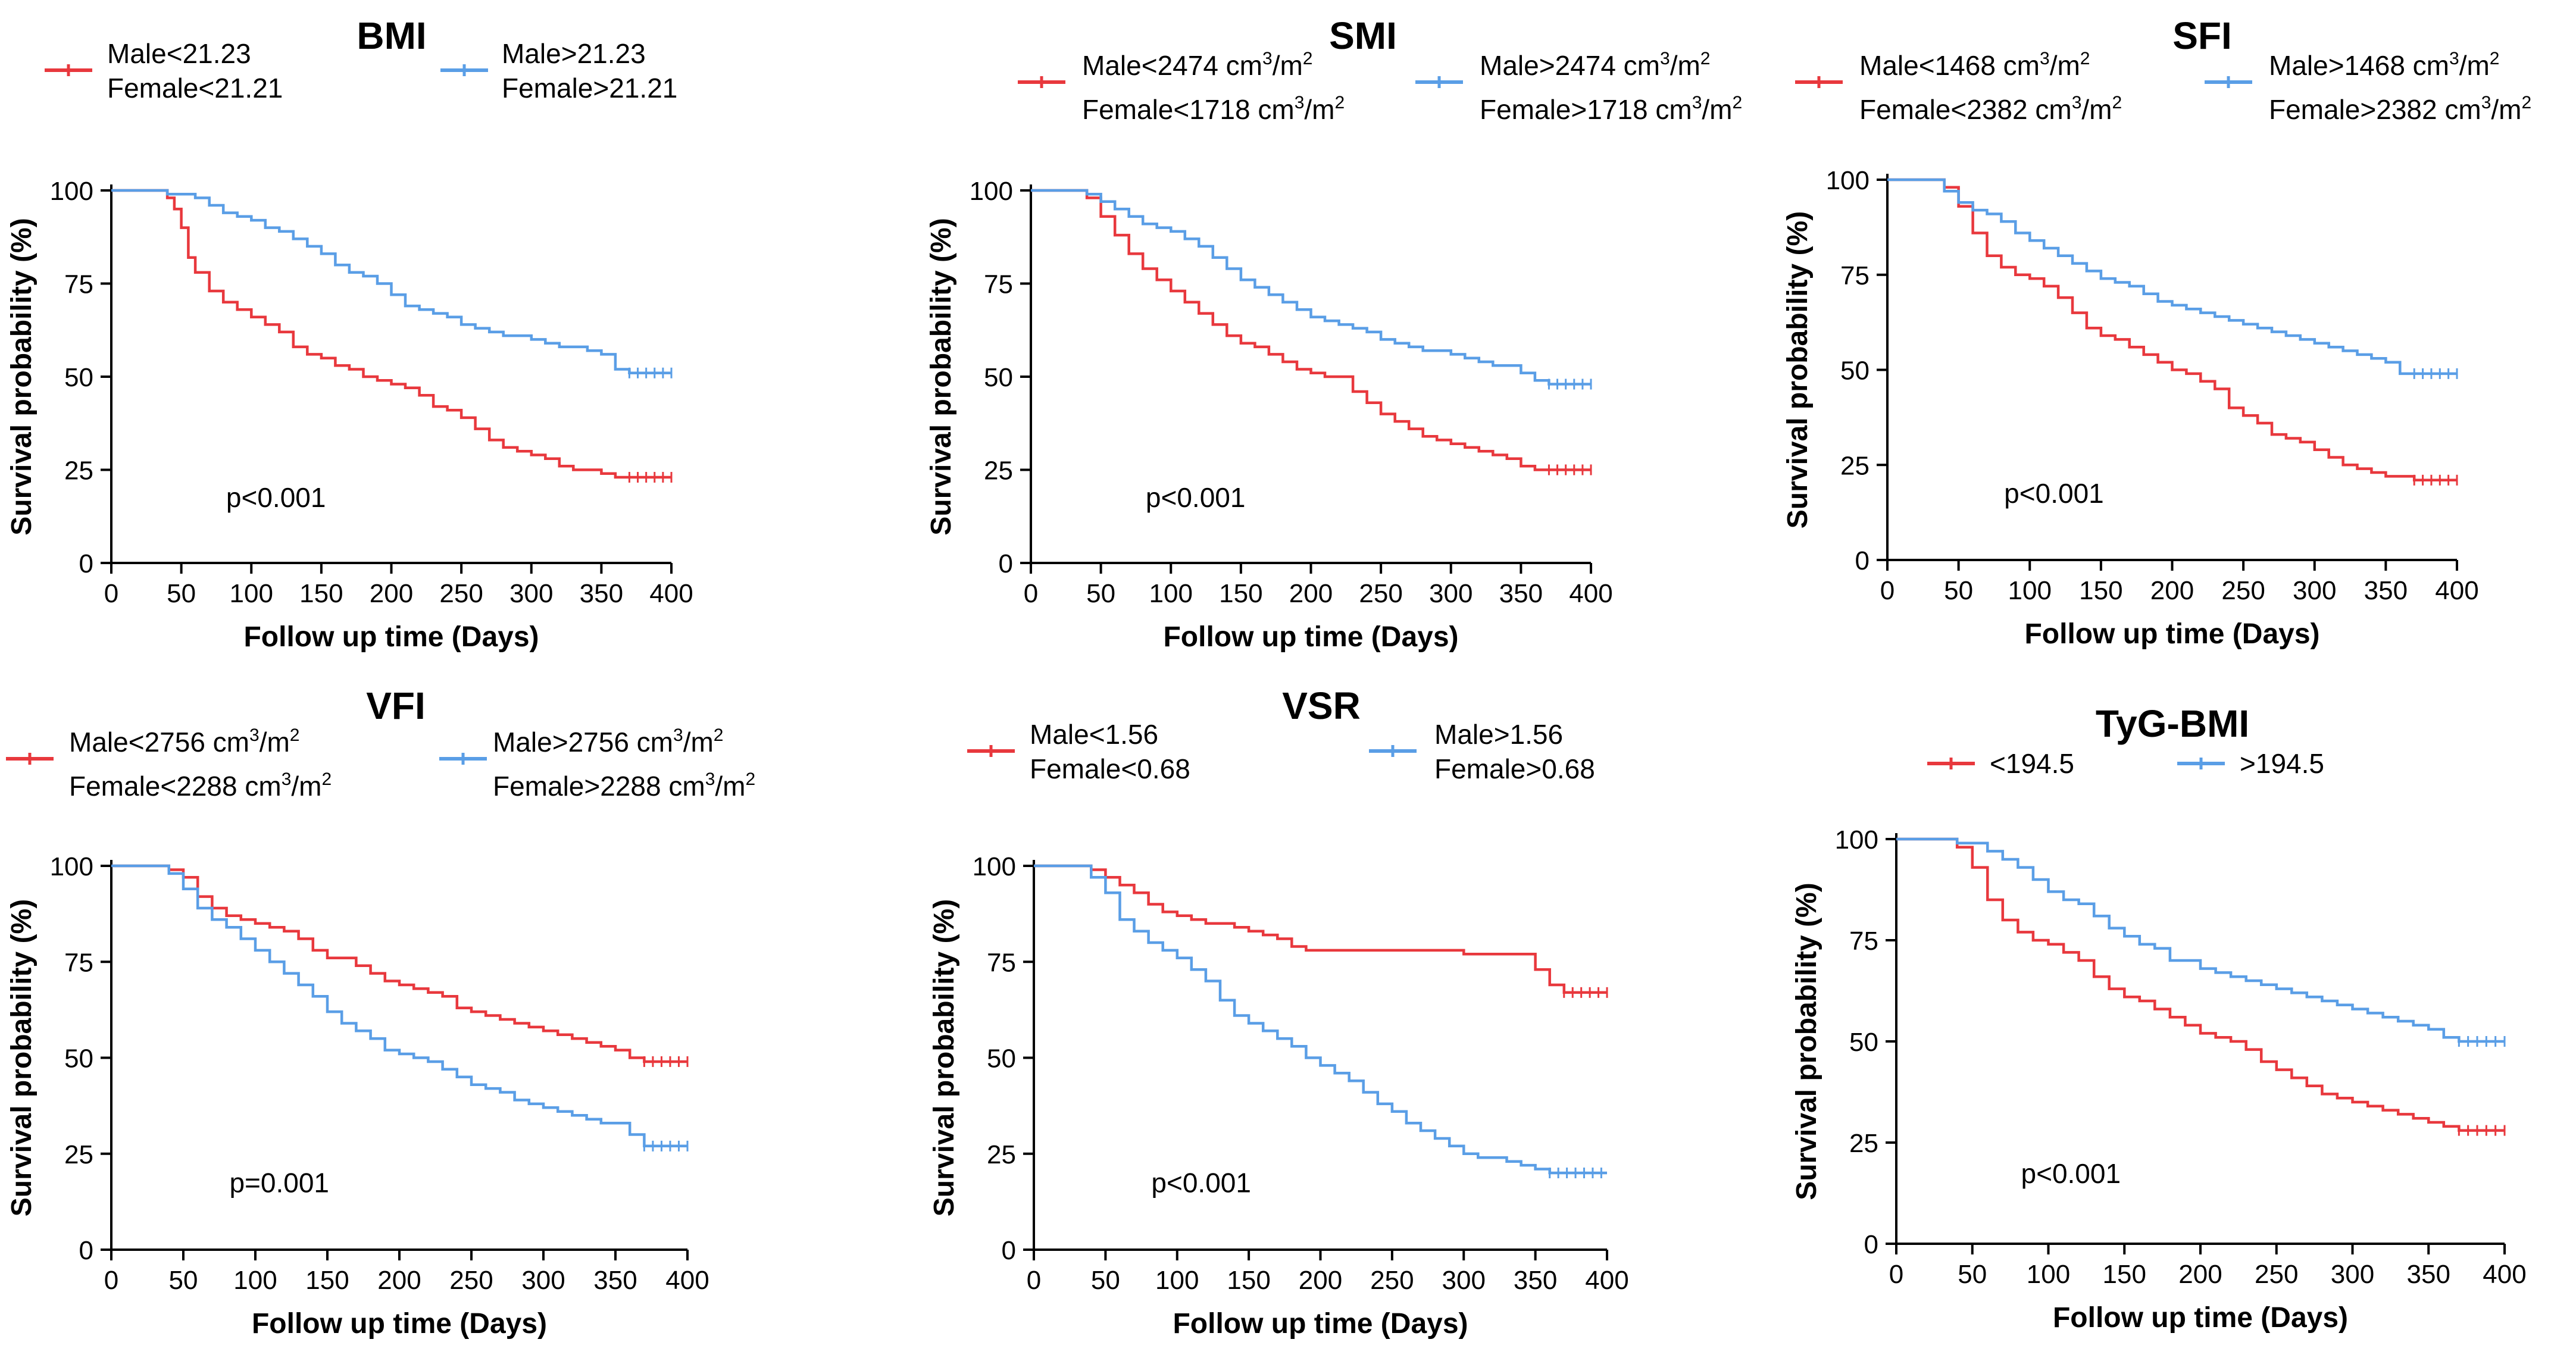  I want to click on legend-entry-line2: Female<1718 cm3/m2, so click(1213, 109).